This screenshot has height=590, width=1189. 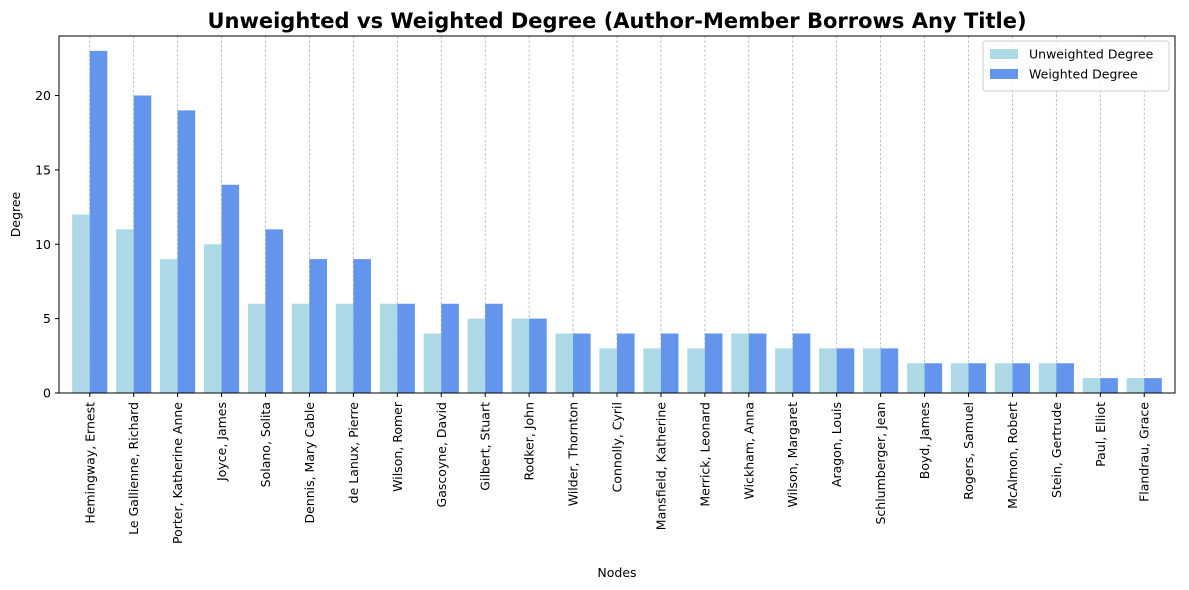 What do you see at coordinates (43, 95) in the screenshot?
I see `y-tick-label: 20` at bounding box center [43, 95].